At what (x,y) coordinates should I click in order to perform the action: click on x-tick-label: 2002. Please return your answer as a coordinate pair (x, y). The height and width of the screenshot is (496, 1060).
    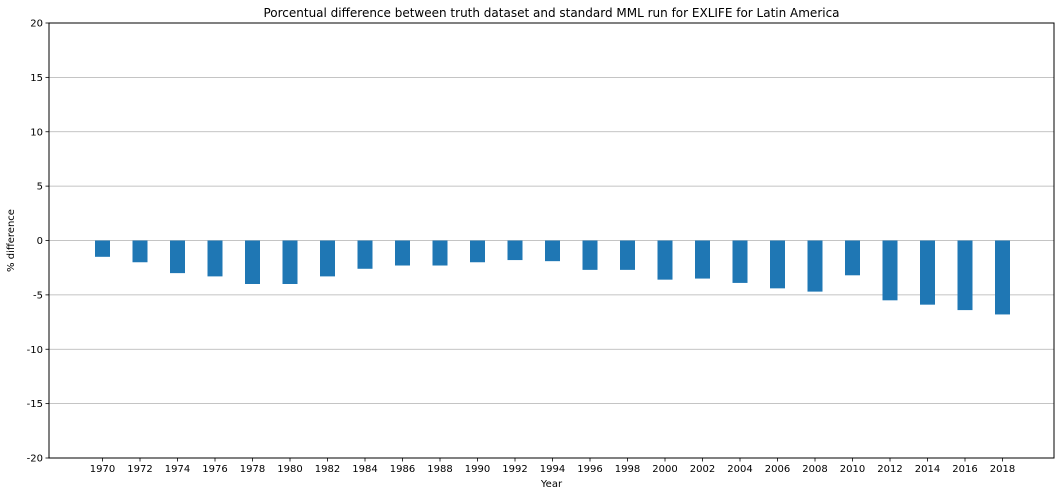
    Looking at the image, I should click on (702, 469).